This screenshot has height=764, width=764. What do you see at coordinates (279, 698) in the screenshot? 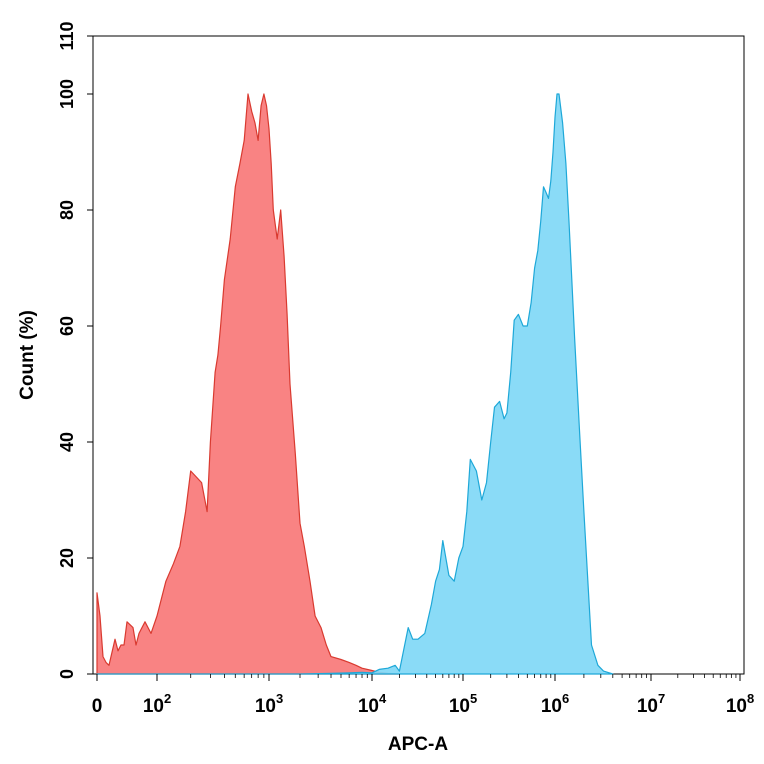
I see `x-tick-exponent: 3` at bounding box center [279, 698].